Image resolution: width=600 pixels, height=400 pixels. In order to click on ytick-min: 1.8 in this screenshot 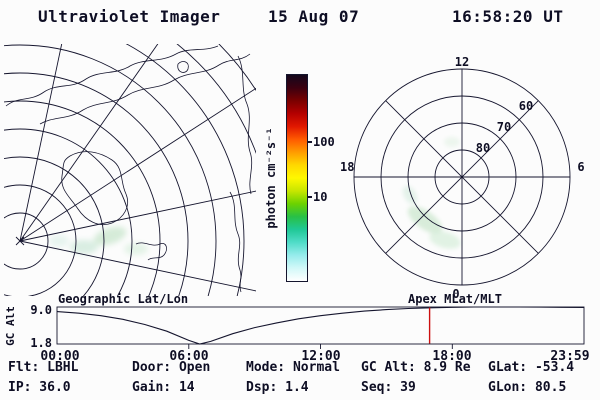, I will do `click(41, 343)`.